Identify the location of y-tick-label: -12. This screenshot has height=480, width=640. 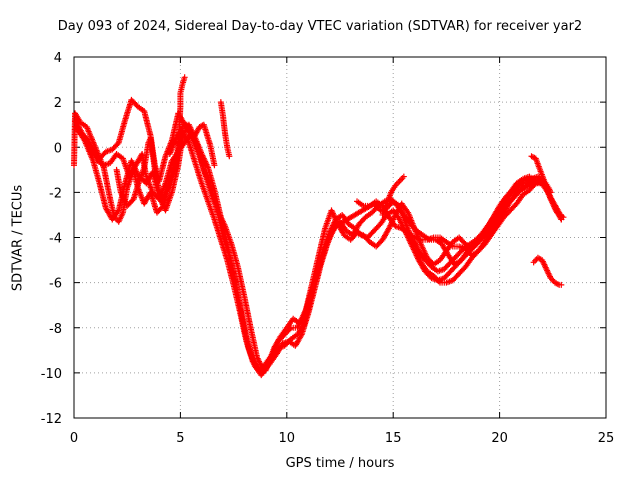
(51, 419).